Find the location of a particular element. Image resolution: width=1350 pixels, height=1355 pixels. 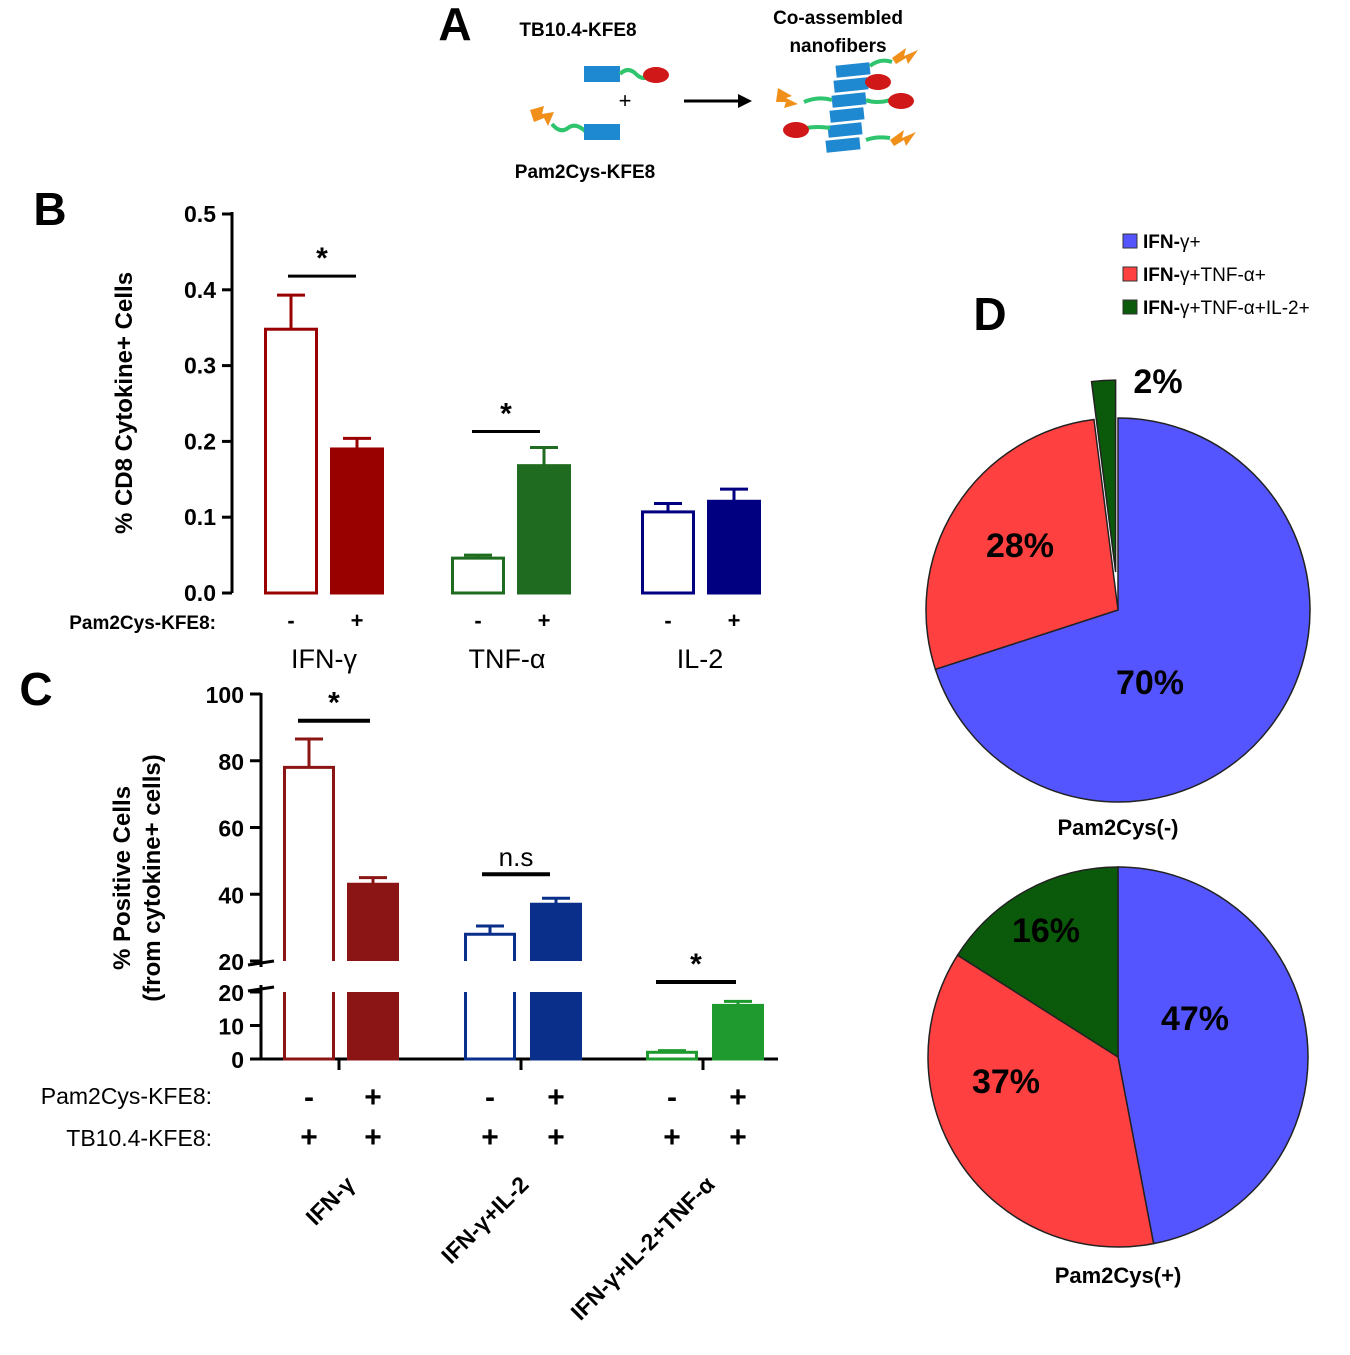

legend-label: IFN-γ+TNF-α+IL-2+ is located at coordinates (1226, 308).